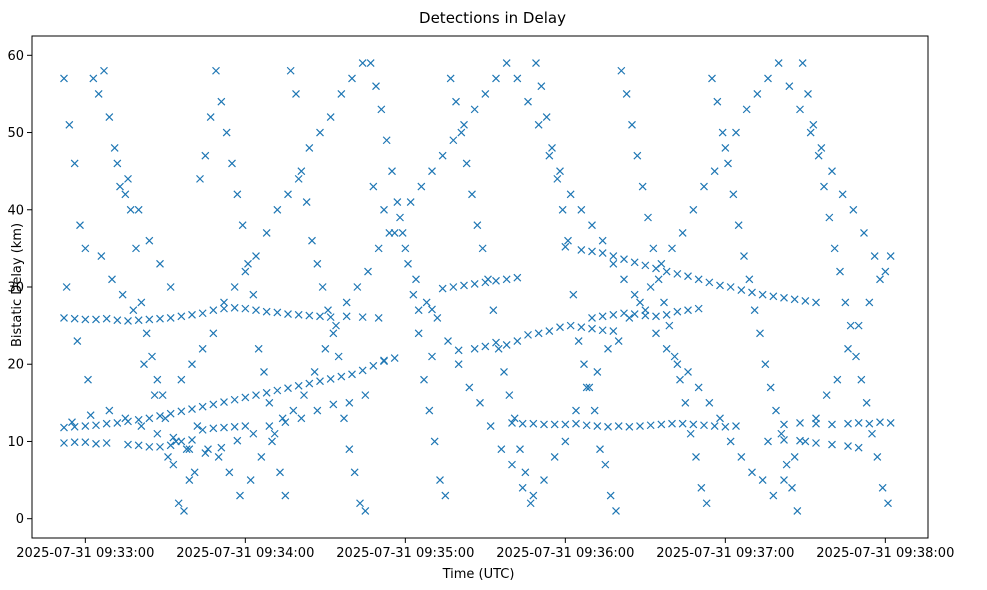  I want to click on y-axis-label: Bistatic Delay (km), so click(17, 285).